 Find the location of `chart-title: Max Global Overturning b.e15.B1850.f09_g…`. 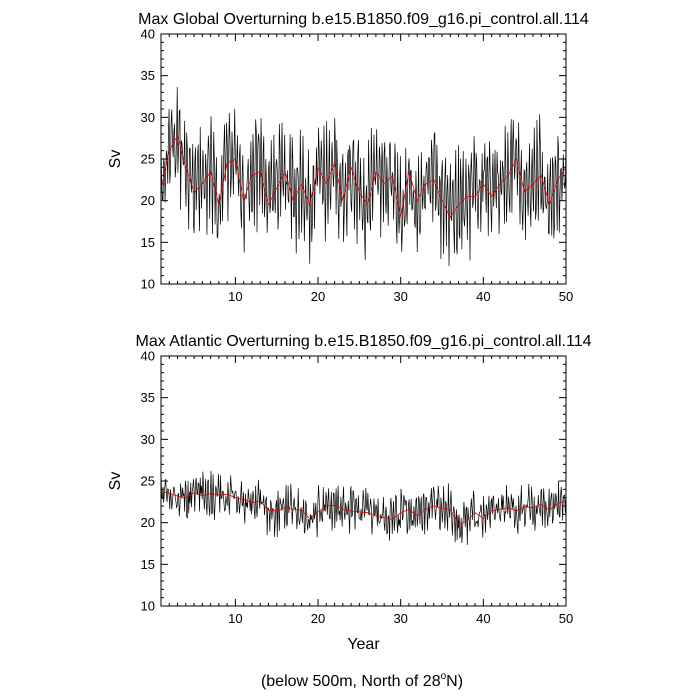

chart-title: Max Global Overturning b.e15.B1850.f09_g… is located at coordinates (363, 19).